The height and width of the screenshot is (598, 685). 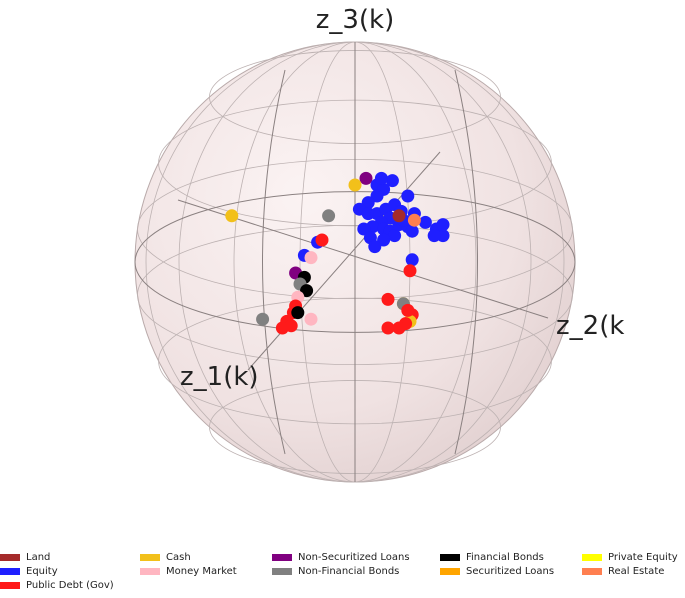 What do you see at coordinates (201, 571) in the screenshot?
I see `legend-label: Money Market` at bounding box center [201, 571].